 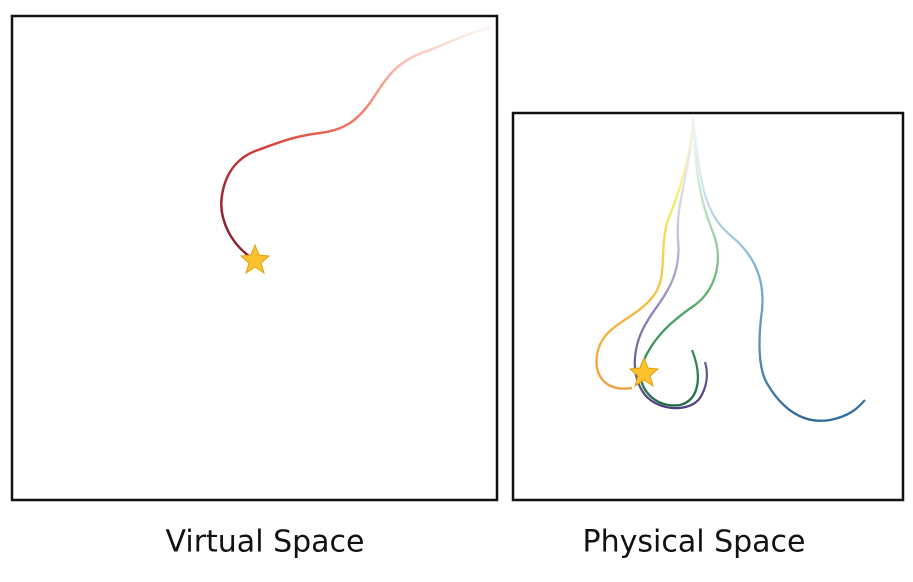 I want to click on path-blue, so click(x=778, y=269).